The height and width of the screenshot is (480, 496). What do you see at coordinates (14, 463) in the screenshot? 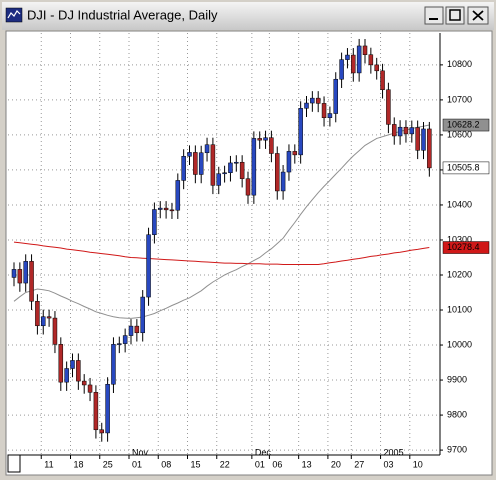
I see `scroll-box` at bounding box center [14, 463].